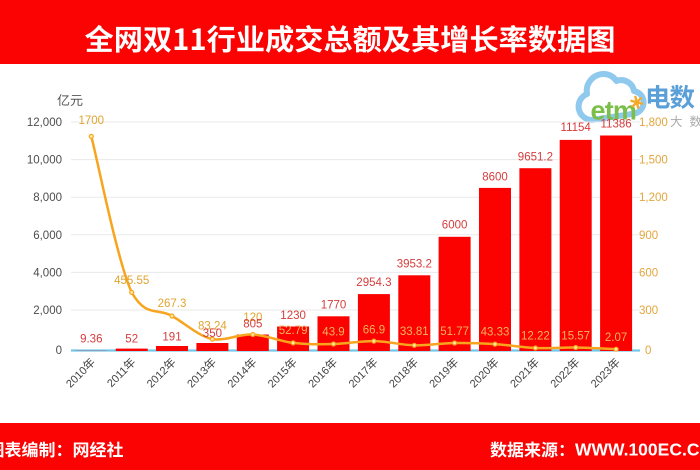  I want to click on svg-text: 805, so click(252, 325).